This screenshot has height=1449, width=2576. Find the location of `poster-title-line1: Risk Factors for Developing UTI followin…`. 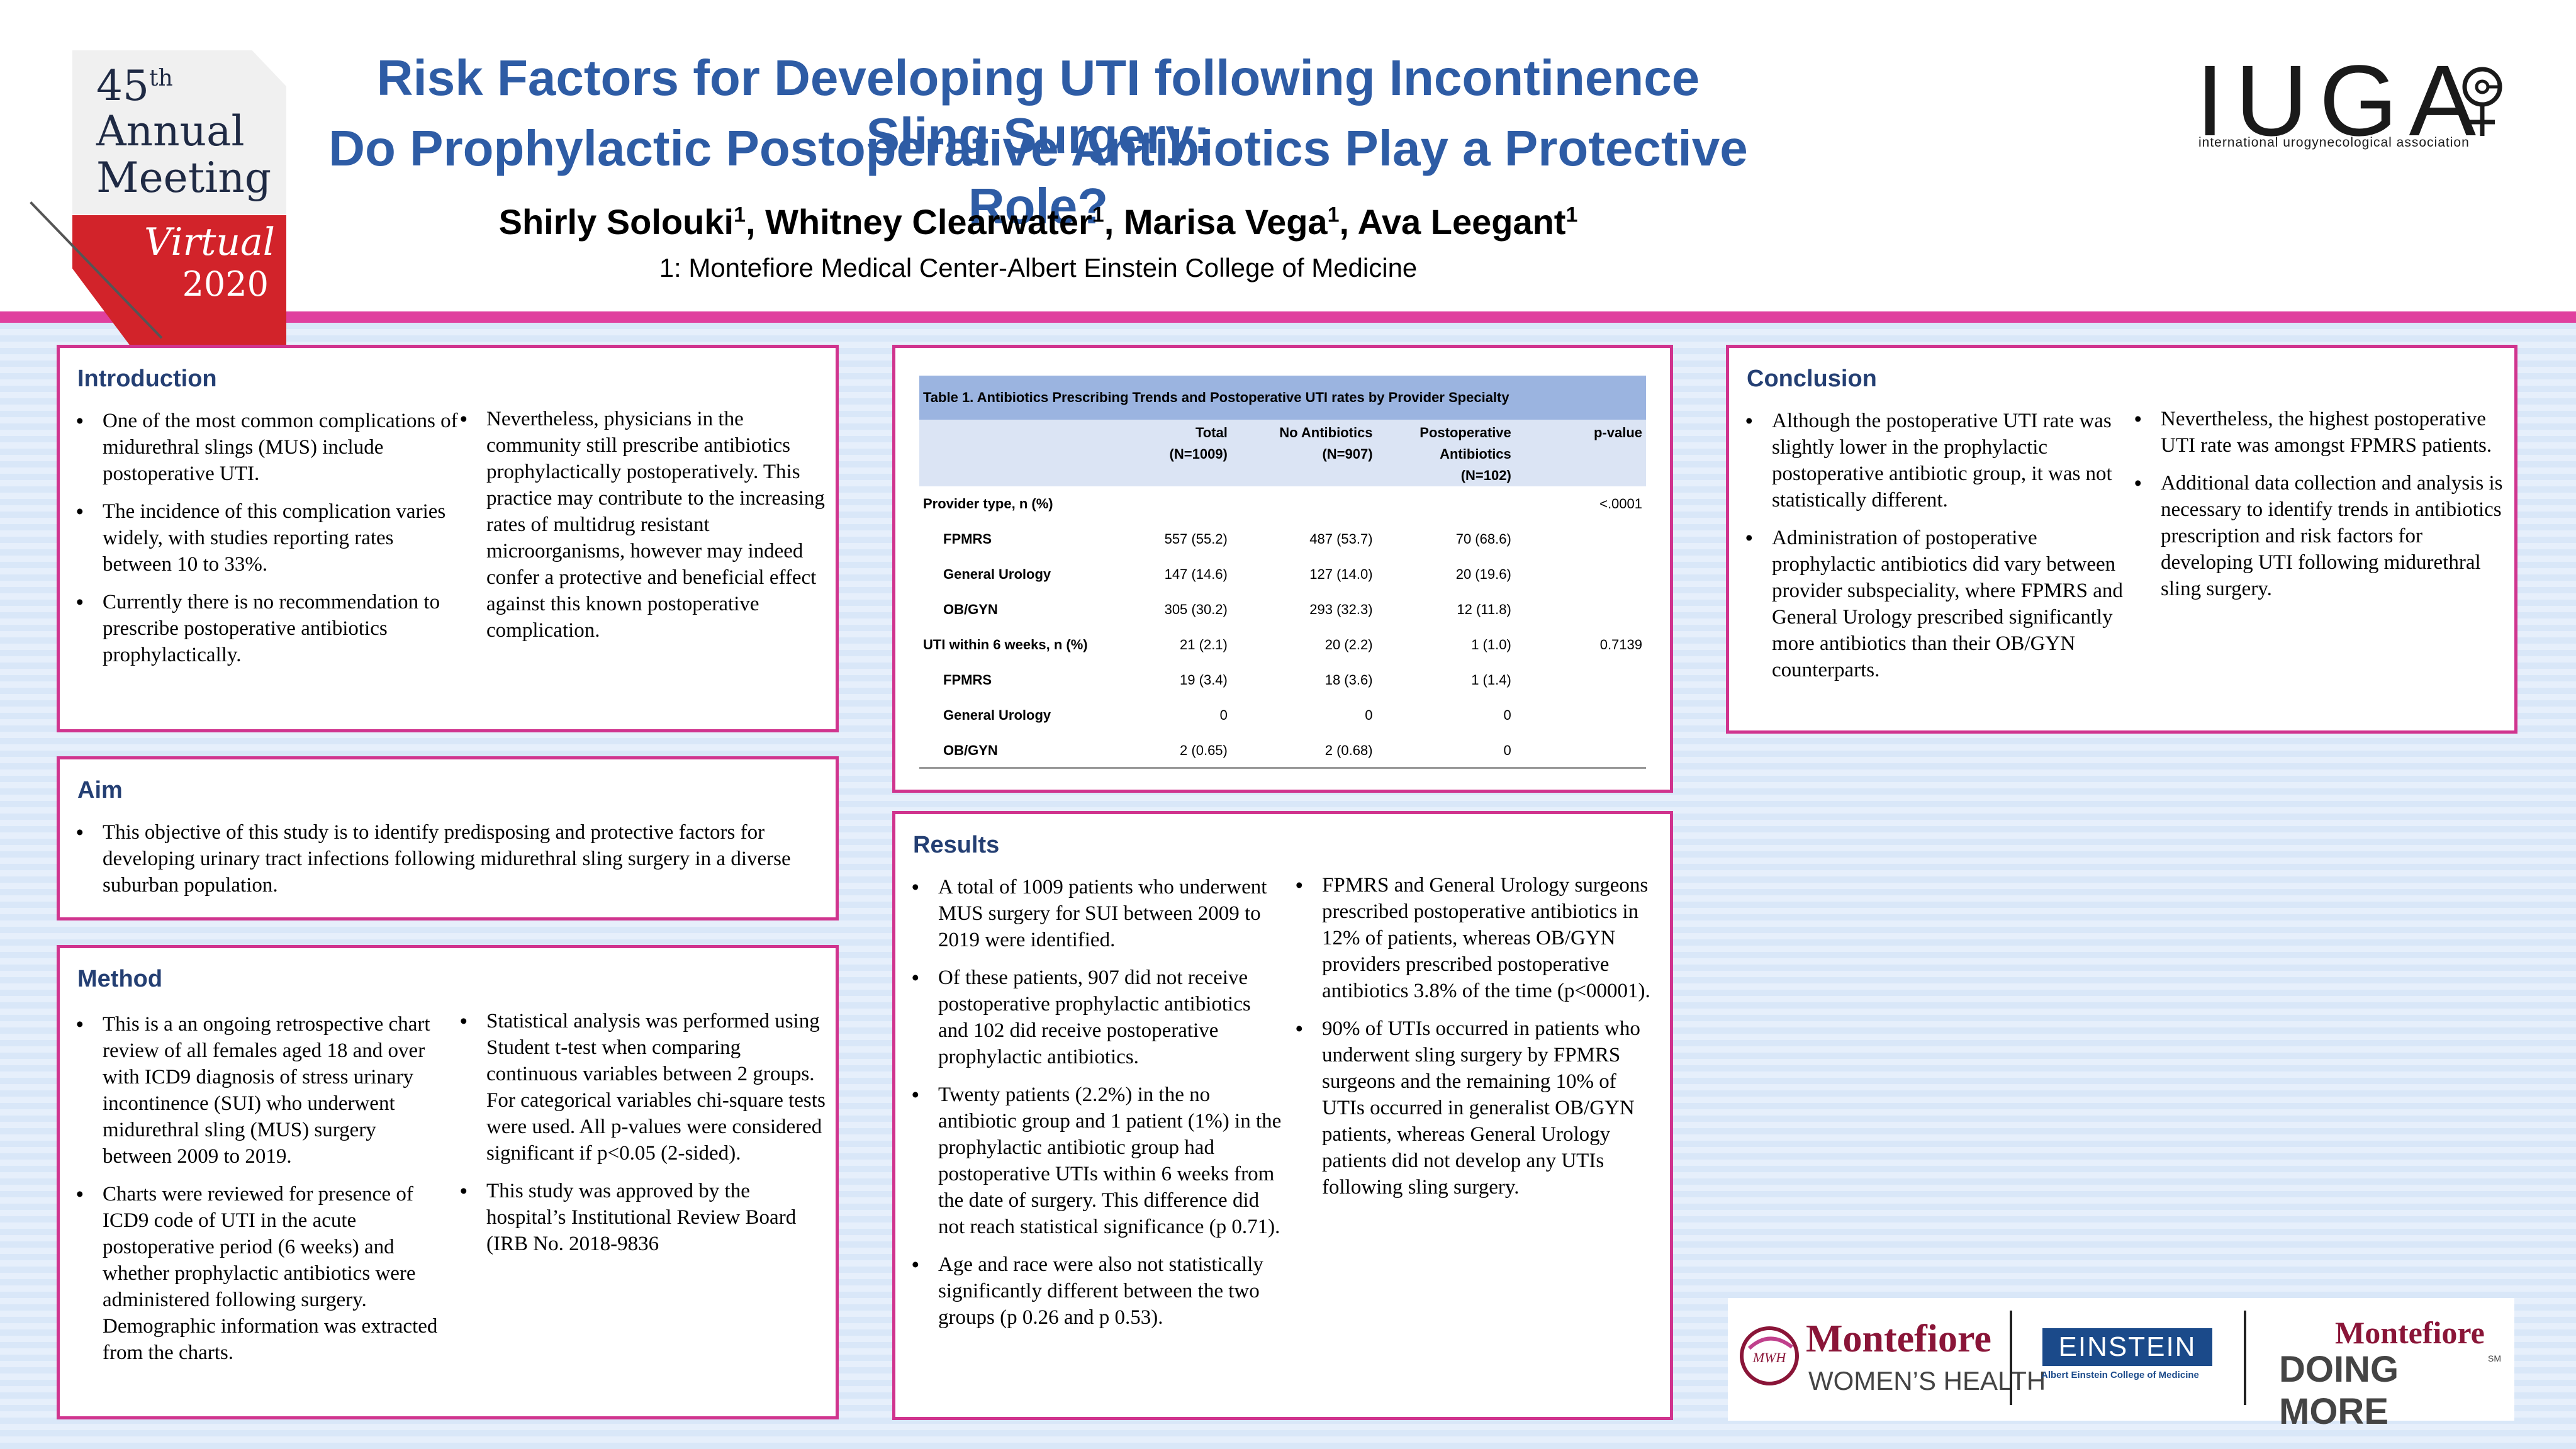

poster-title-line1: Risk Factors for Developing UTI followin… is located at coordinates (1038, 107).